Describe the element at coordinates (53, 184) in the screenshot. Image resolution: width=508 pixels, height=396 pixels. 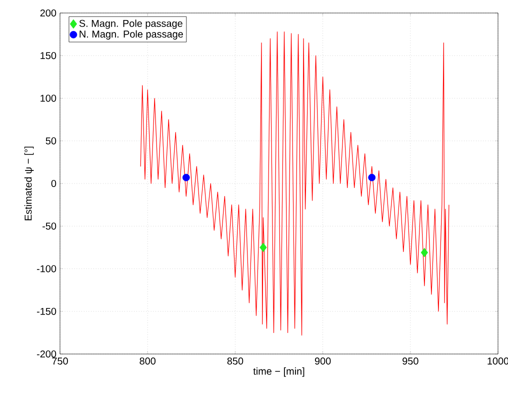
I see `y-tick-label: 0` at that location.